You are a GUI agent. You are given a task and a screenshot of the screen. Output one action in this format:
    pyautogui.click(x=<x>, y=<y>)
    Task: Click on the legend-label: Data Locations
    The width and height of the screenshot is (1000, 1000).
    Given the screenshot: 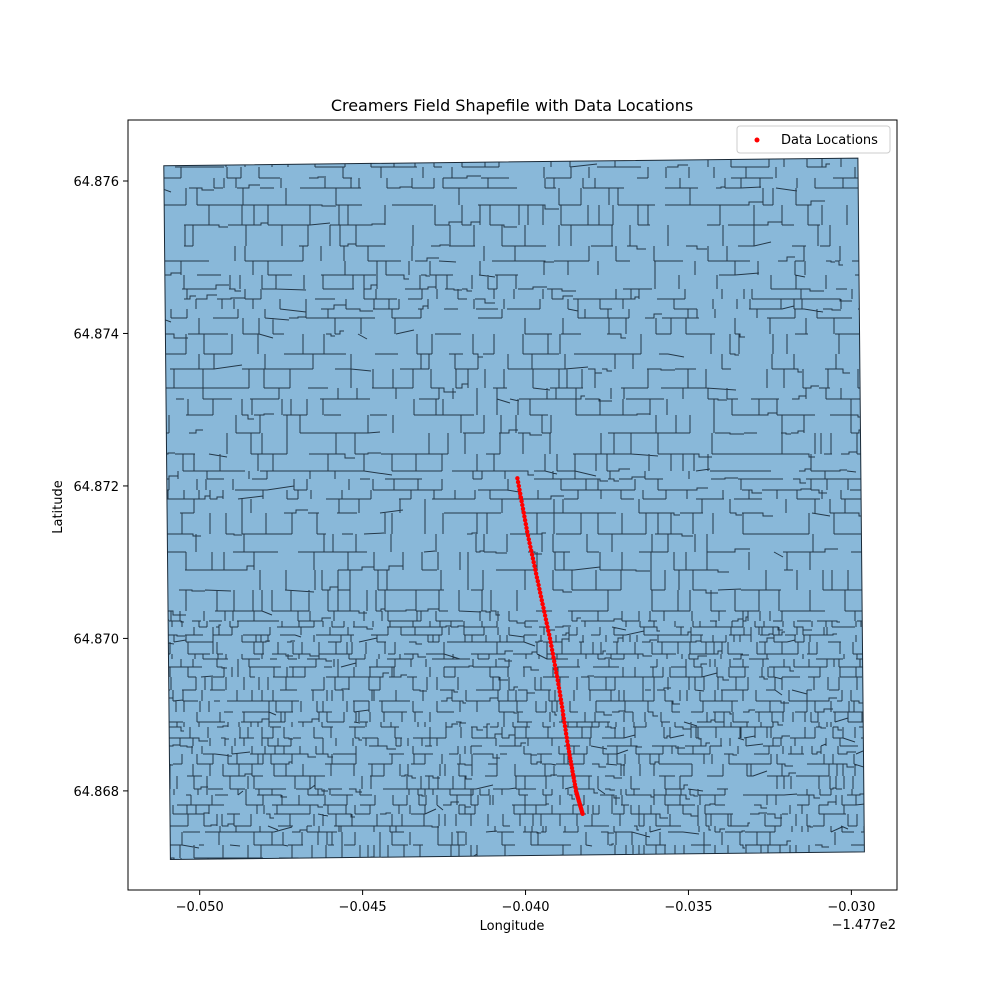 What is the action you would take?
    pyautogui.click(x=829, y=140)
    